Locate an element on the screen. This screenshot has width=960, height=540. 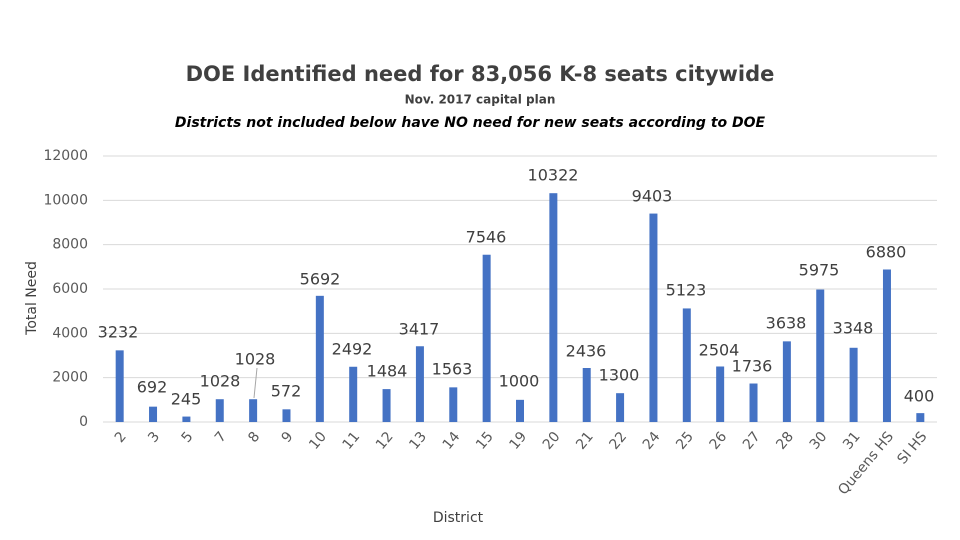
data-label: 2436 is located at coordinates (586, 351).